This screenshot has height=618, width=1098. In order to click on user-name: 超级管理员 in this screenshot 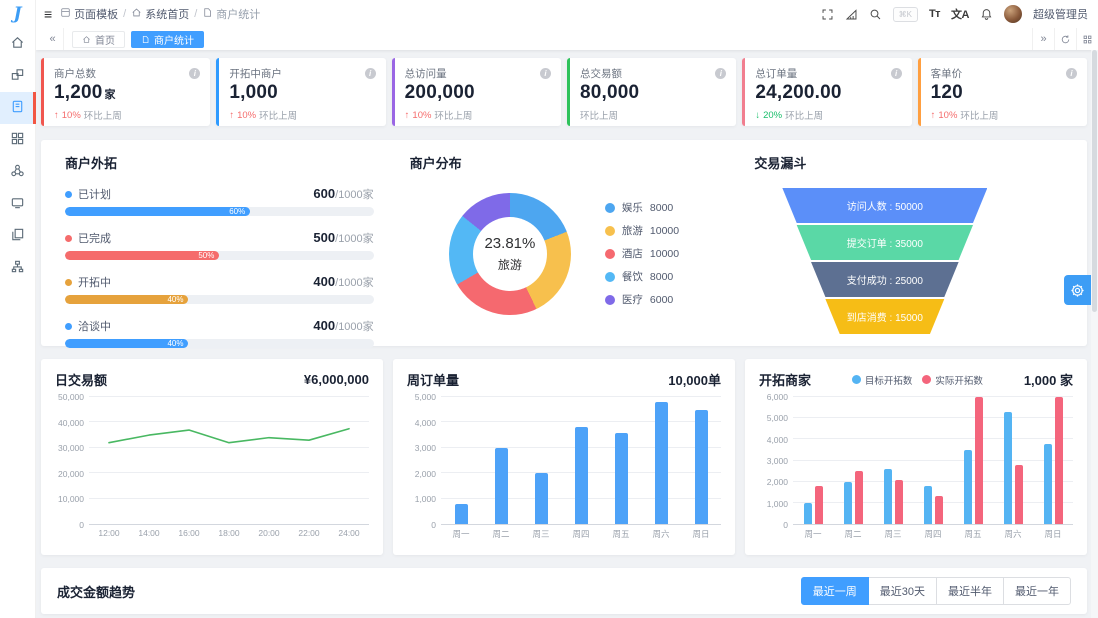, I will do `click(1060, 15)`.